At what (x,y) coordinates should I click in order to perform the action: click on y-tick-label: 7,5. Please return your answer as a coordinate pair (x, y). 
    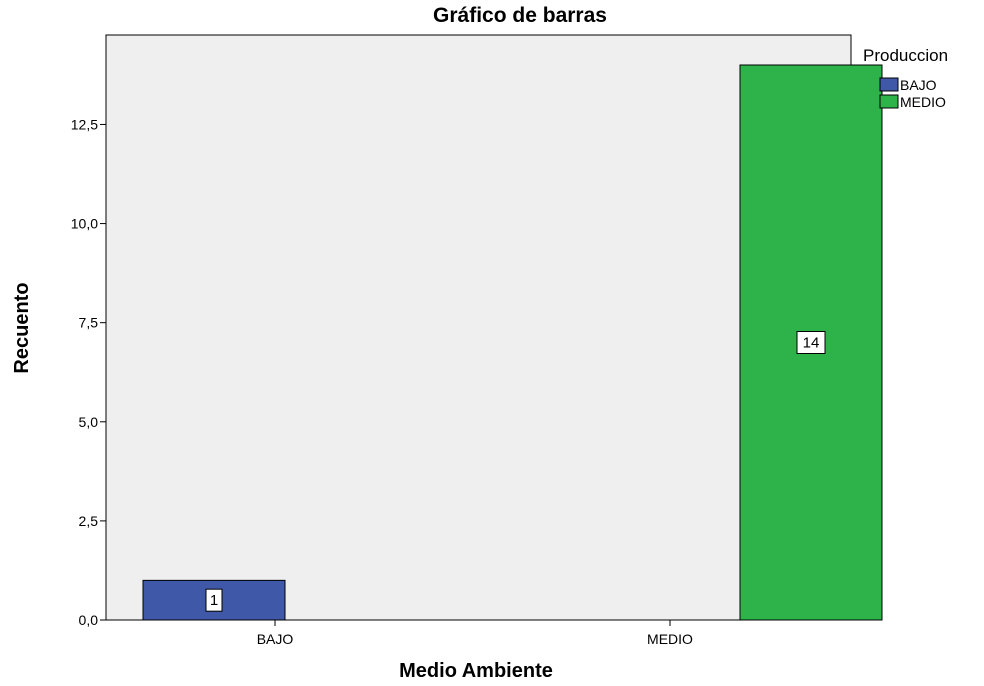
    Looking at the image, I should click on (89, 323).